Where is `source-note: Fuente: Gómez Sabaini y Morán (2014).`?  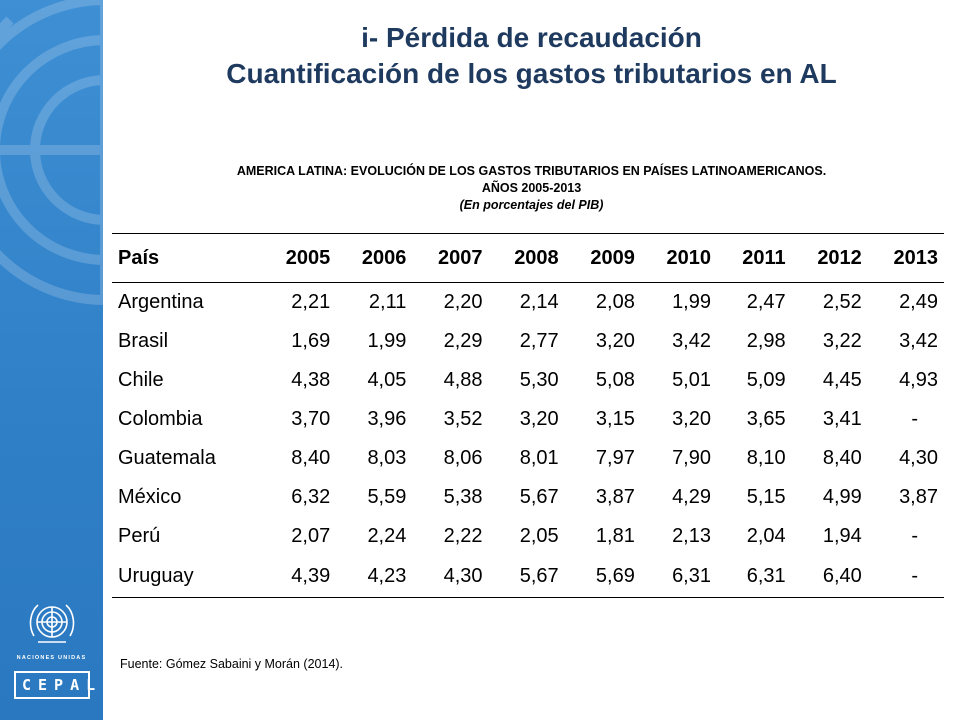
source-note: Fuente: Gómez Sabaini y Morán (2014). is located at coordinates (232, 664).